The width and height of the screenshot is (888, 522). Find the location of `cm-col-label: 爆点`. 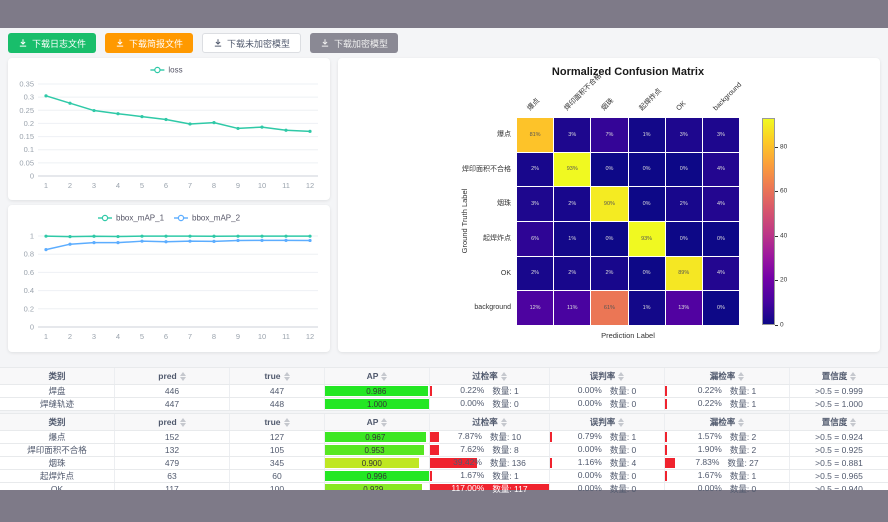

cm-col-label: 爆点 is located at coordinates (534, 105).